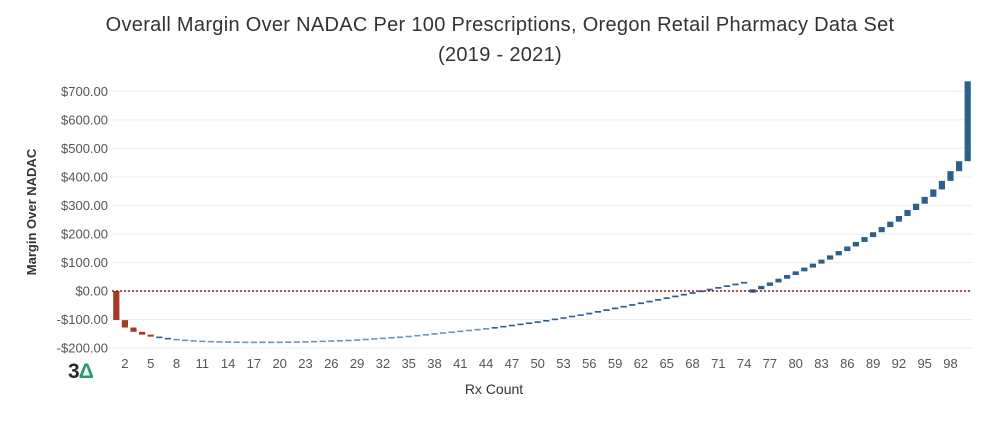  Describe the element at coordinates (84, 262) in the screenshot. I see `y-tick-label: $100.00` at that location.